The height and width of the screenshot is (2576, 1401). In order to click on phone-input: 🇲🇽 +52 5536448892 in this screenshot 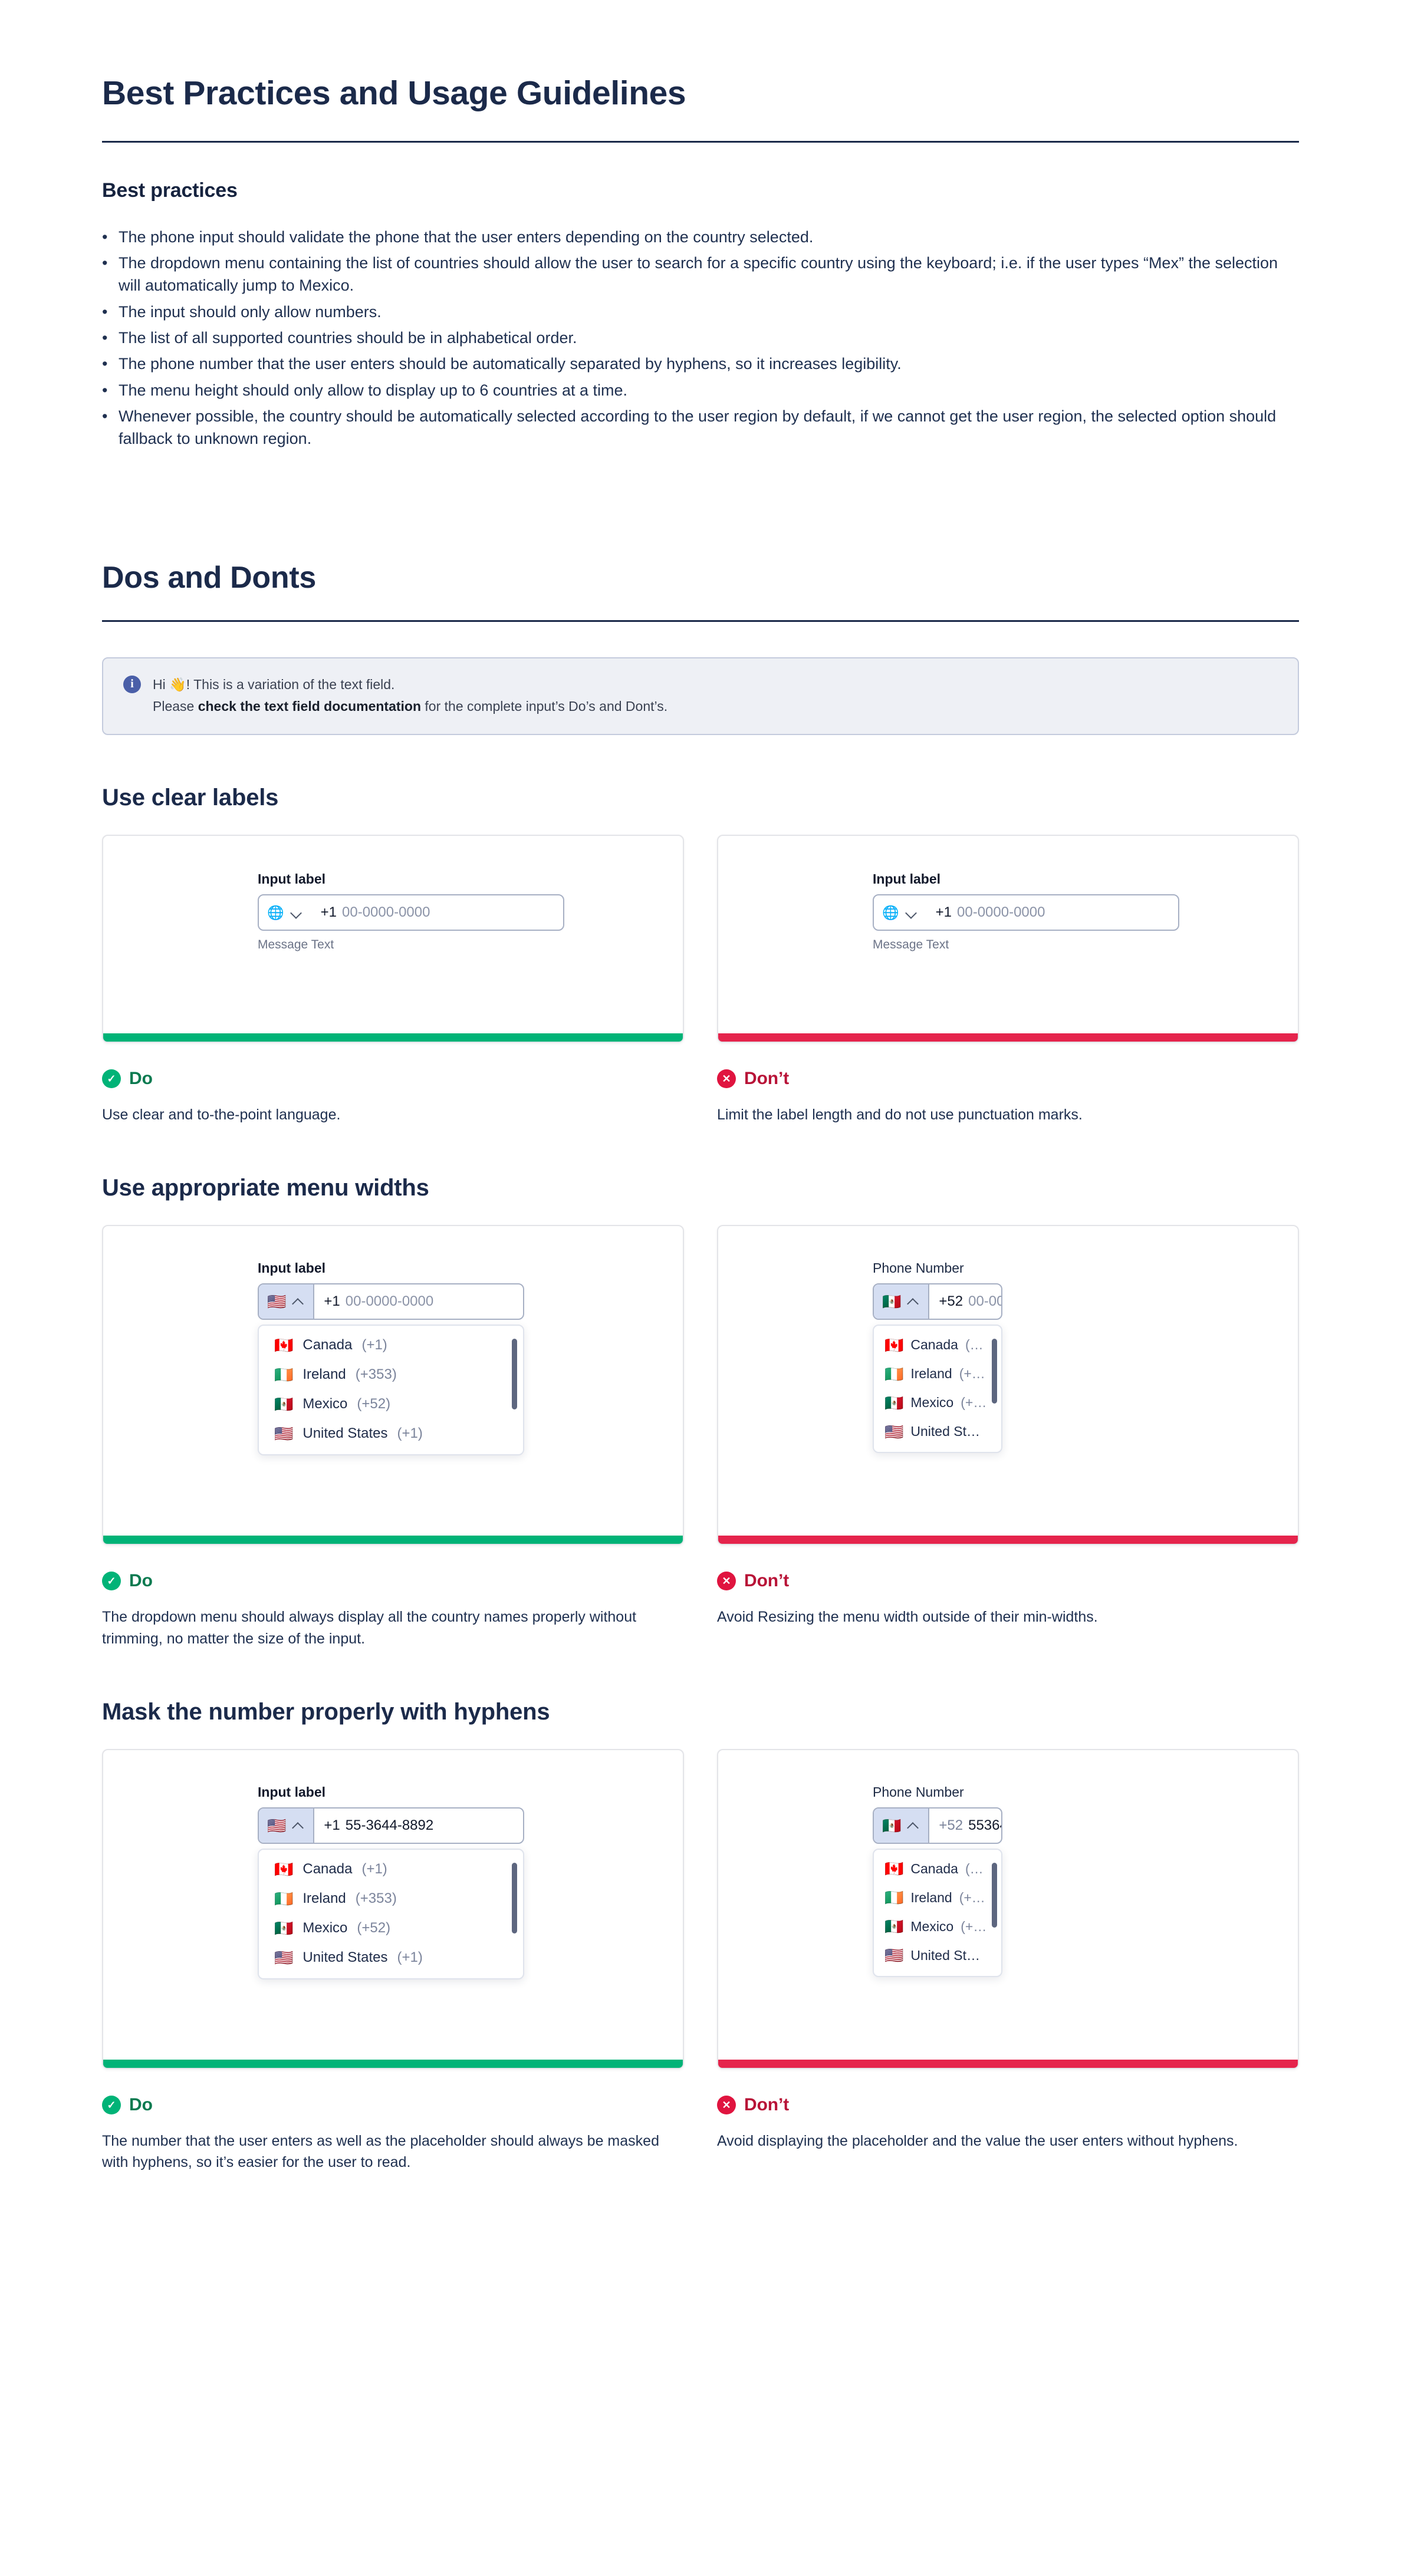, I will do `click(937, 1825)`.